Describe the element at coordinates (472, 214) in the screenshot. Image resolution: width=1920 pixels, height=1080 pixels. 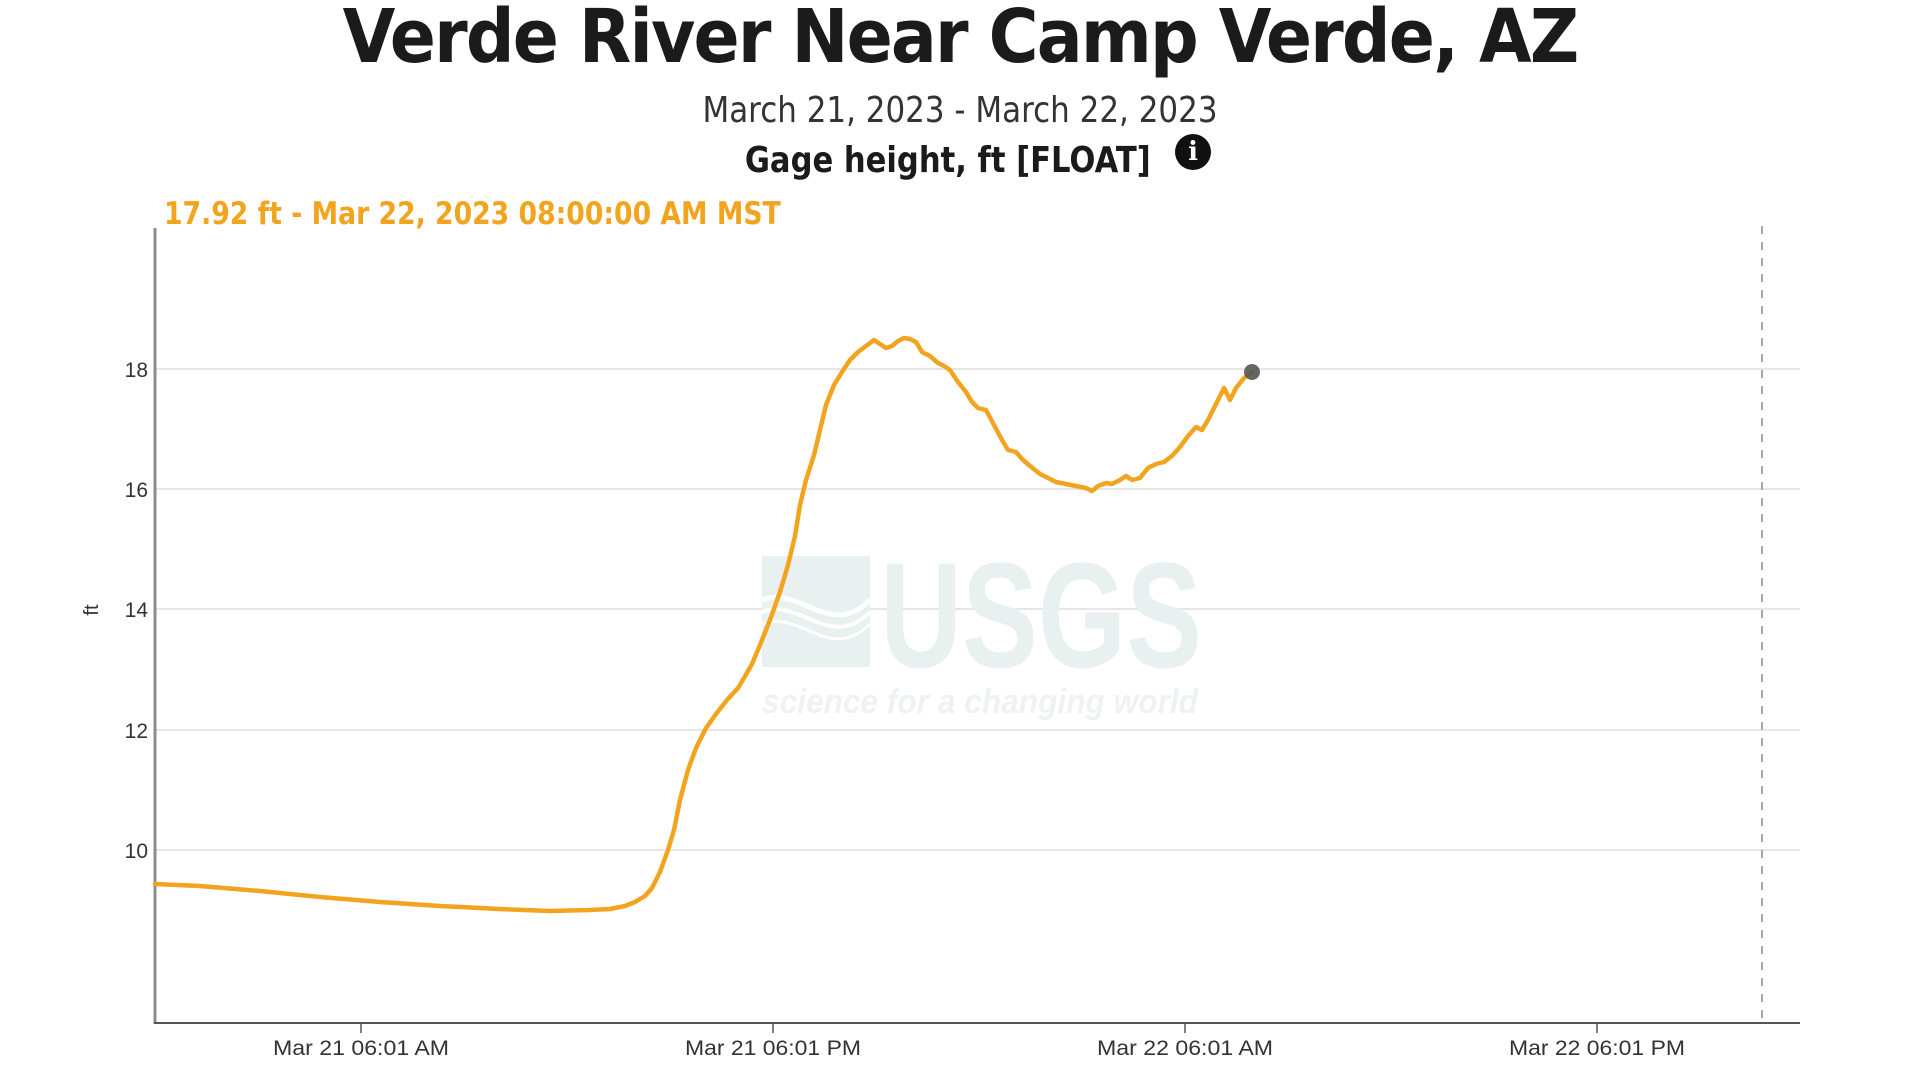
I see `hover-tooltip: 17.92 ft - Mar 22, 2023 08:00:00 AM MST` at that location.